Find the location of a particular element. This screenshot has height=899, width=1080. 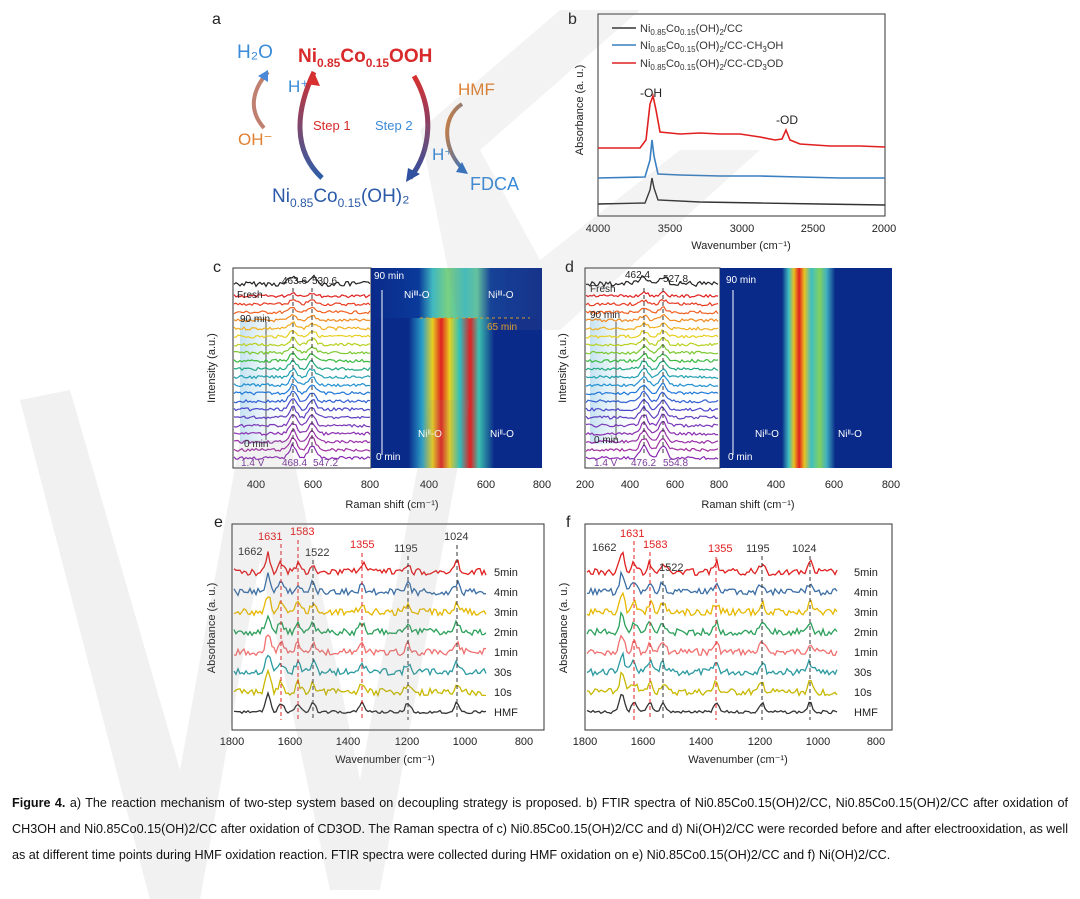

peak-e-1024: 1024 is located at coordinates (456, 537).